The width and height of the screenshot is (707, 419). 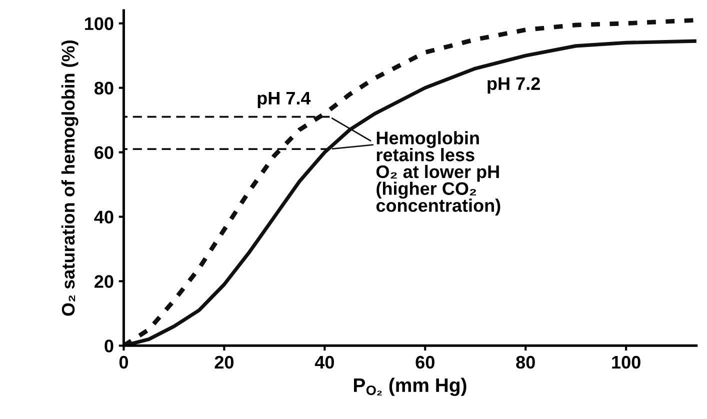 What do you see at coordinates (104, 217) in the screenshot?
I see `y-tick-label: 40` at bounding box center [104, 217].